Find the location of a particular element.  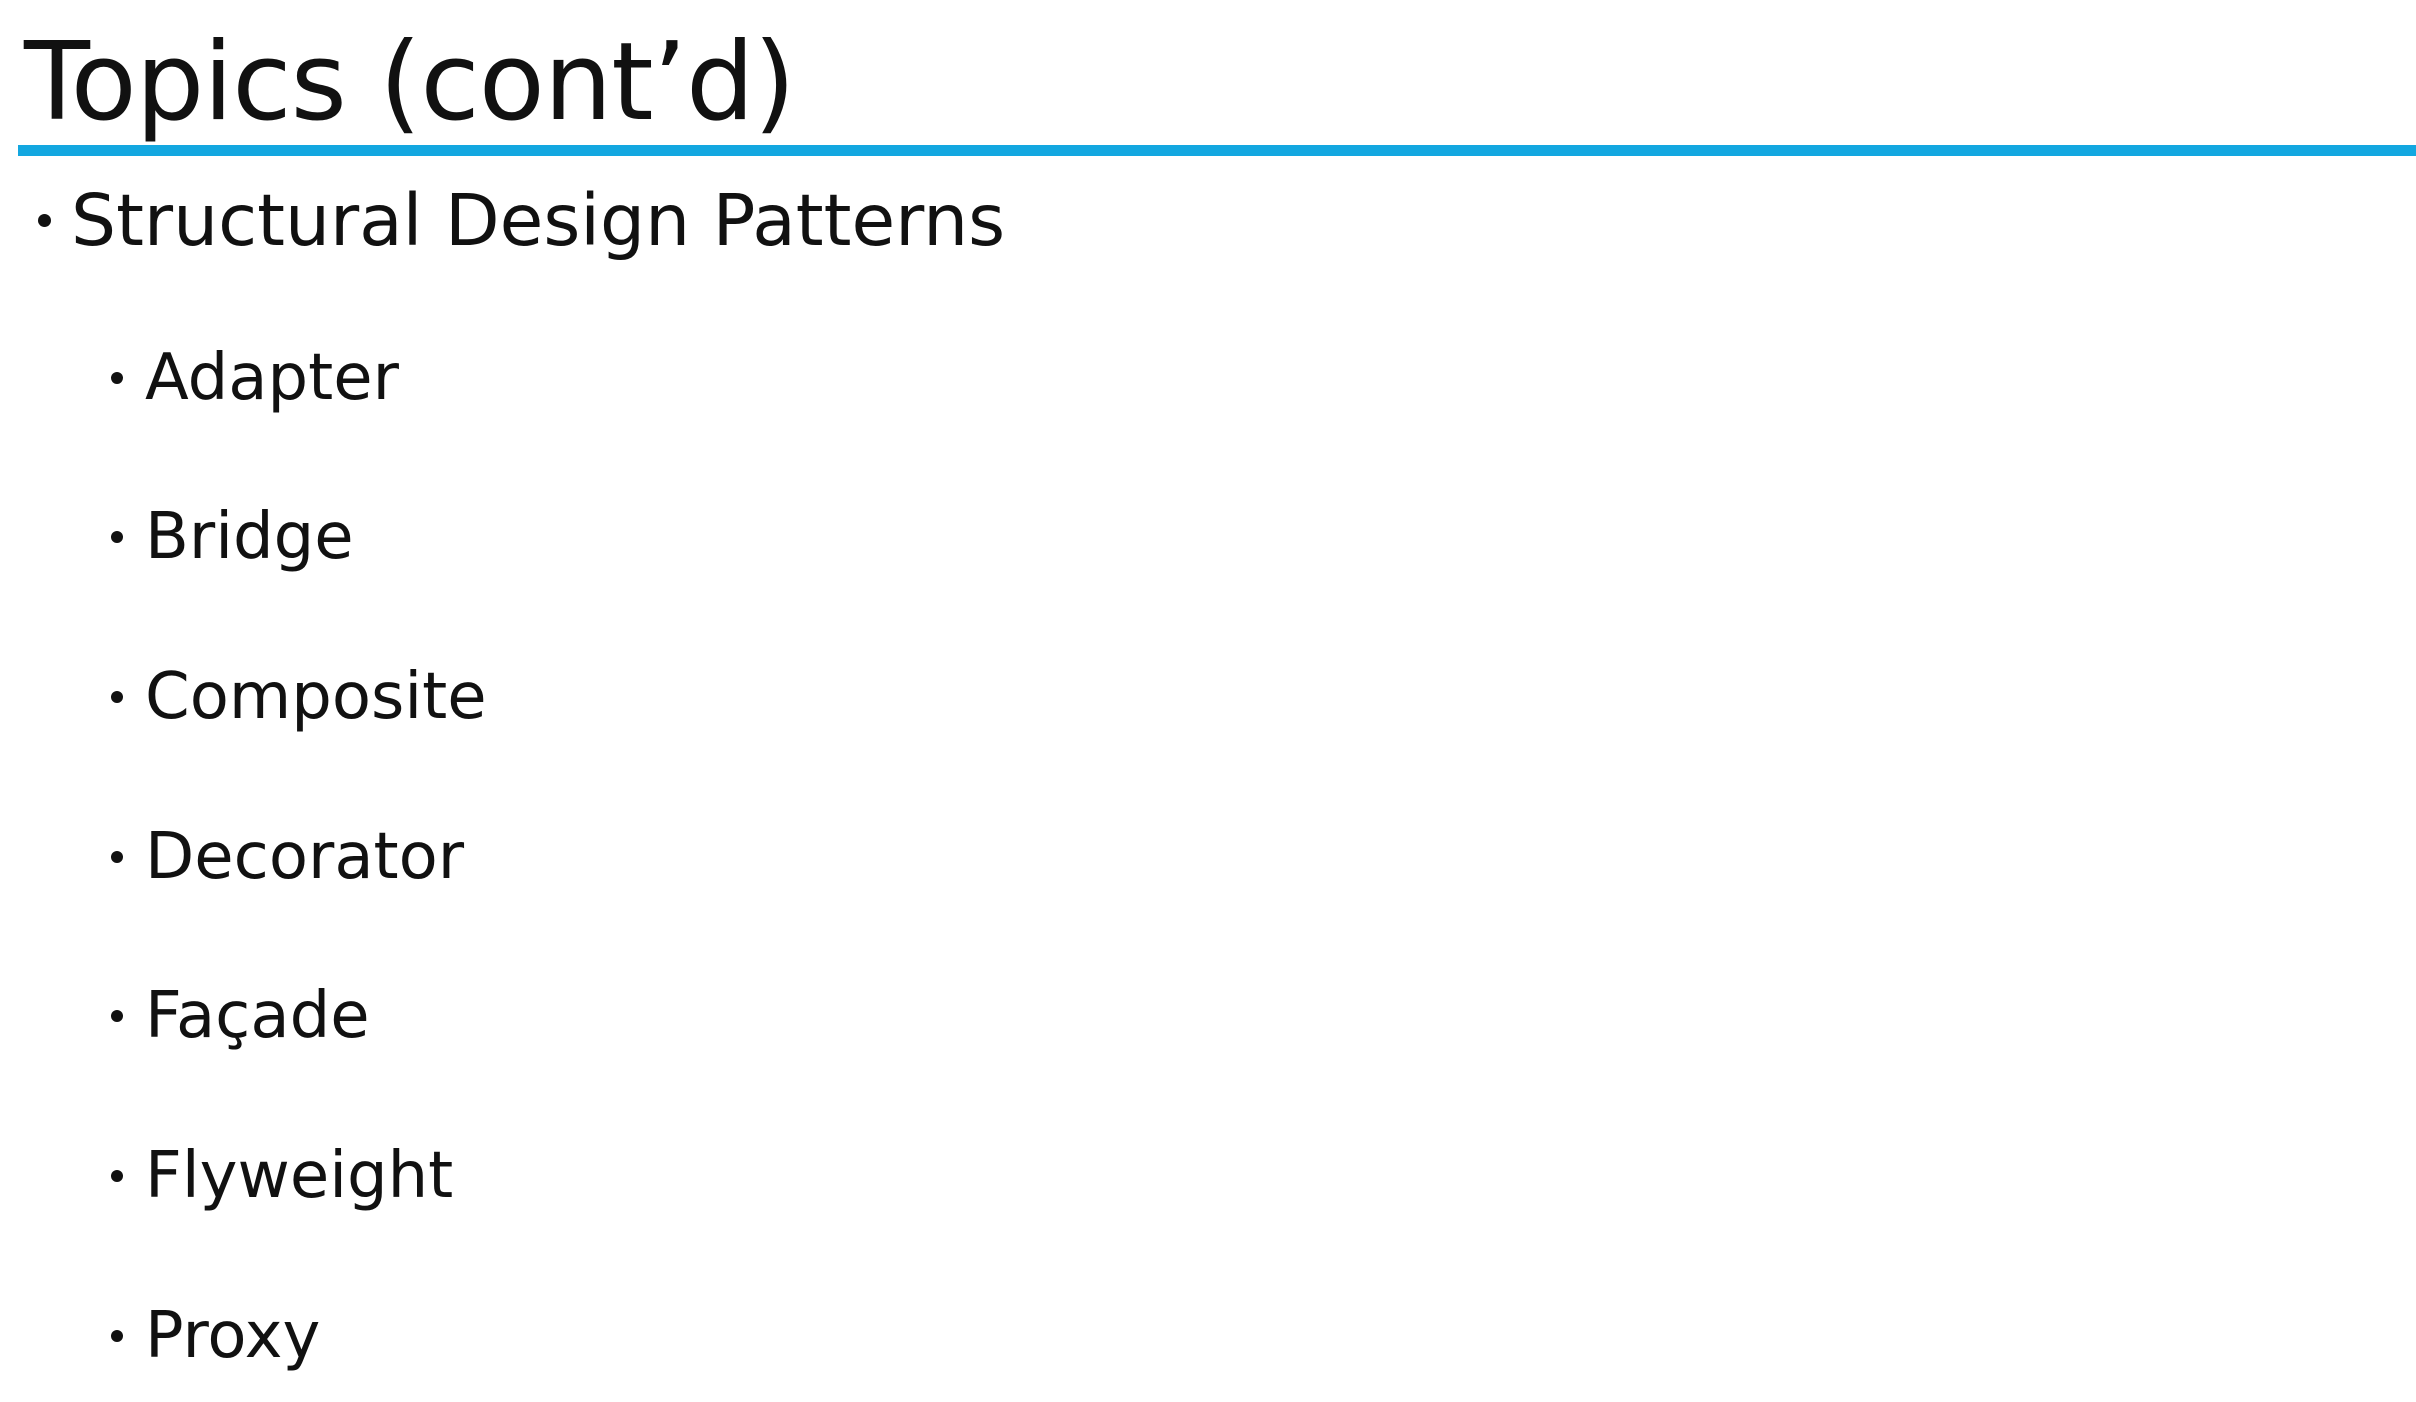

bullet-structural-design-patterns: Structural Design Patterns is located at coordinates (521, 220).